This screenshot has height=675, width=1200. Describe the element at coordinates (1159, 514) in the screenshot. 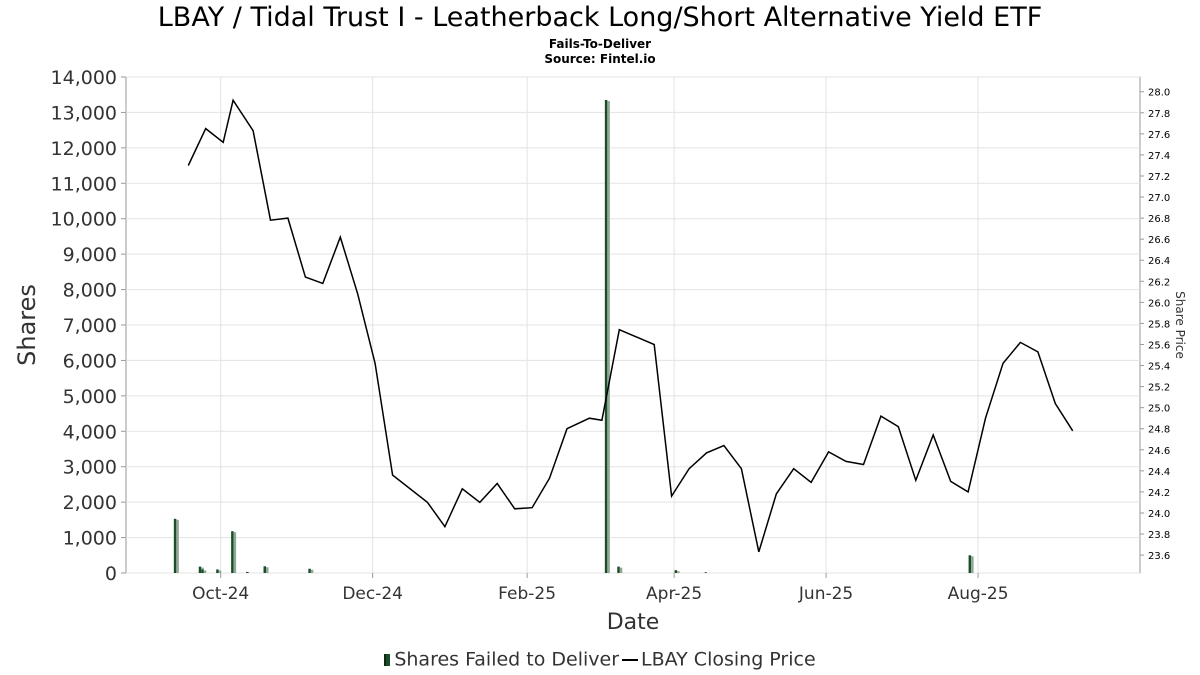

I see `right-tick-label: 24.0` at that location.